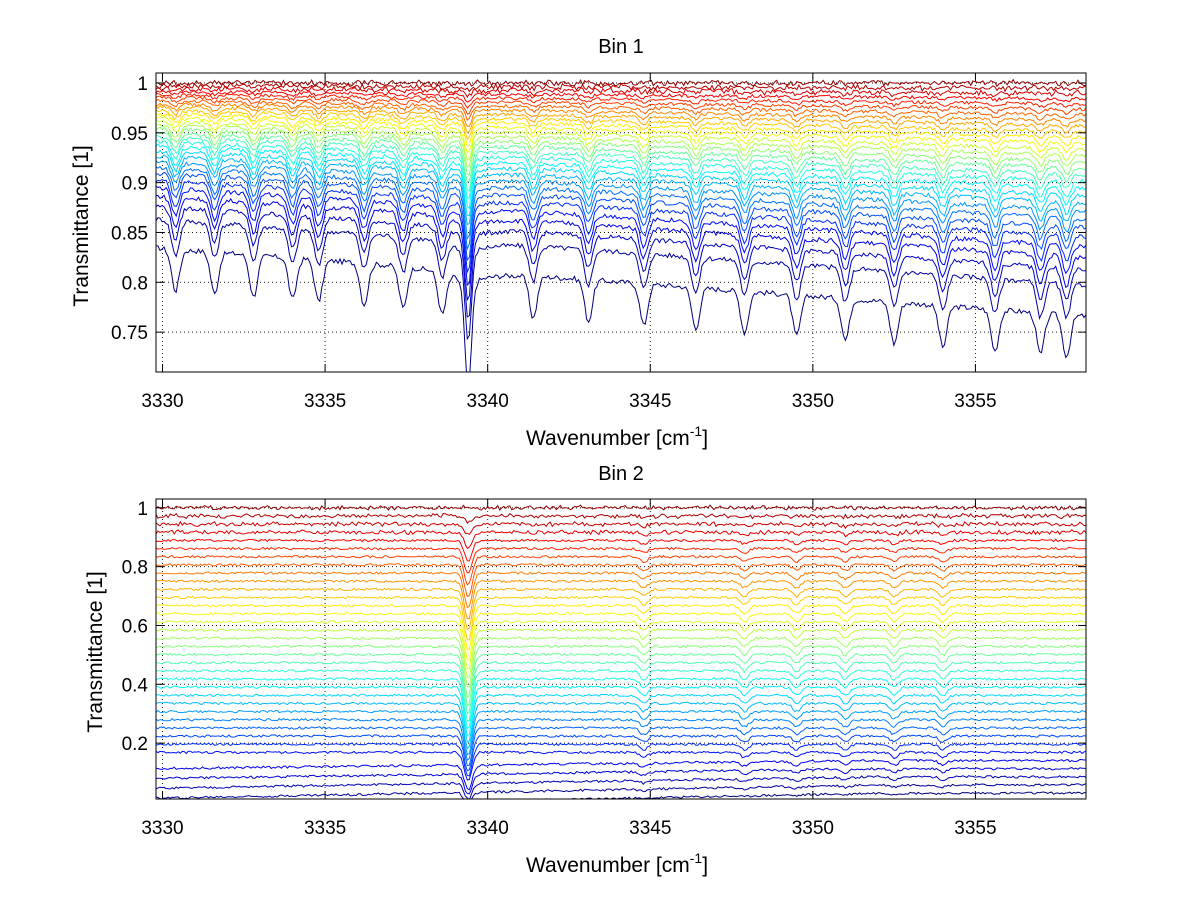 The image size is (1200, 901). I want to click on y-tick-label: 0.6, so click(135, 626).